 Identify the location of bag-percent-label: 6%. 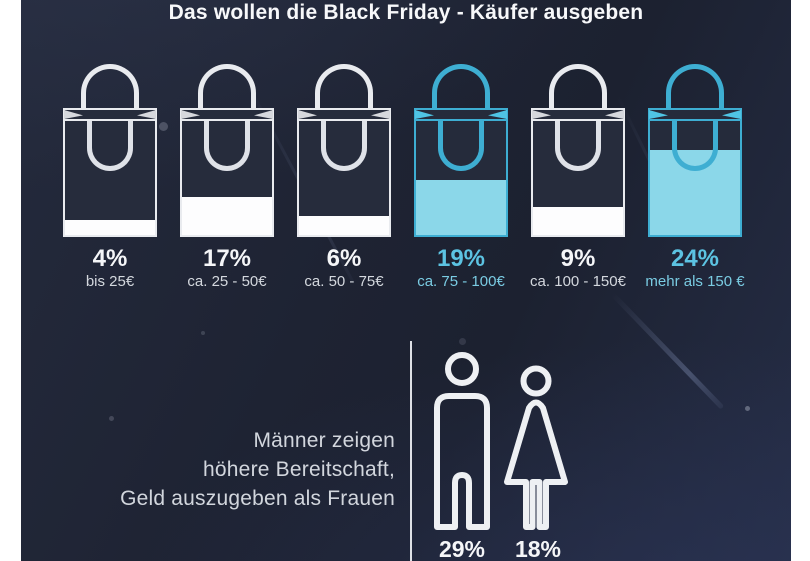
(344, 258).